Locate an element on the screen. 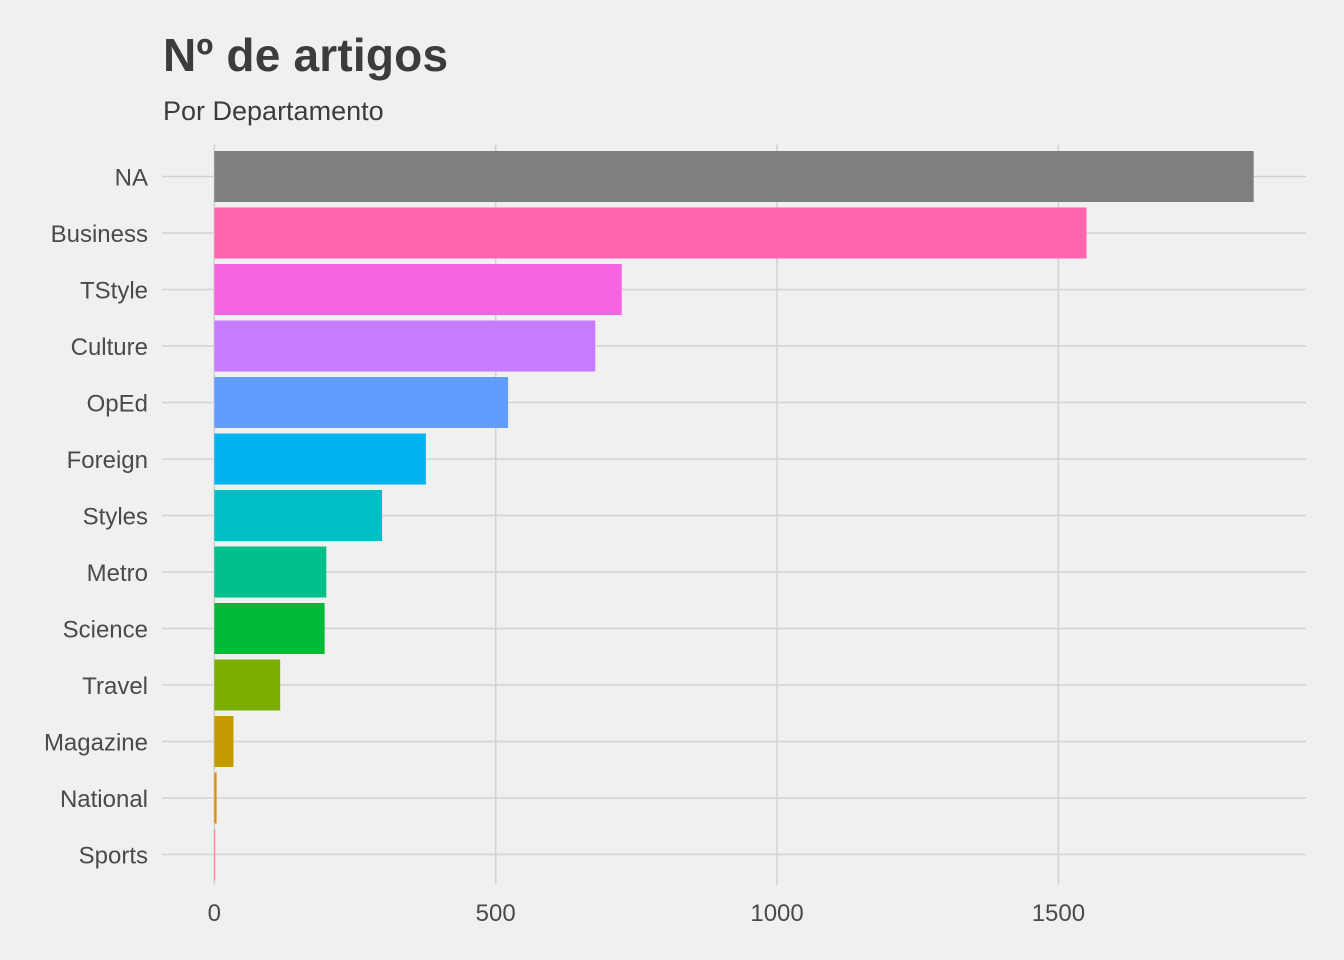 Image resolution: width=1344 pixels, height=960 pixels. category-label: Styles is located at coordinates (115, 517).